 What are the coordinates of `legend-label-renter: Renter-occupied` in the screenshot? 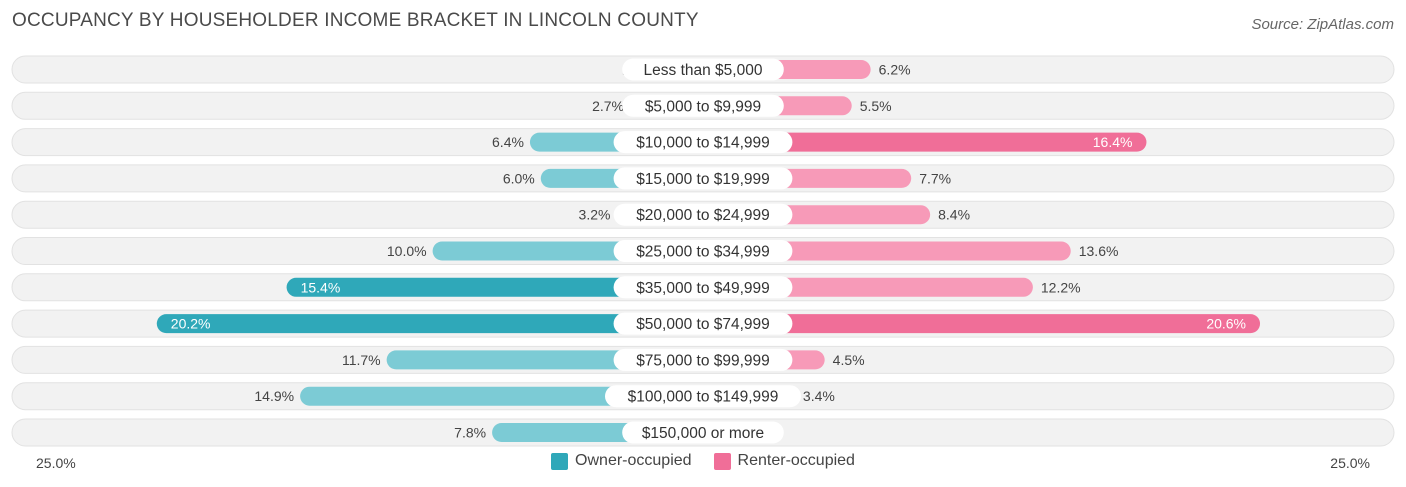 It's located at (796, 460).